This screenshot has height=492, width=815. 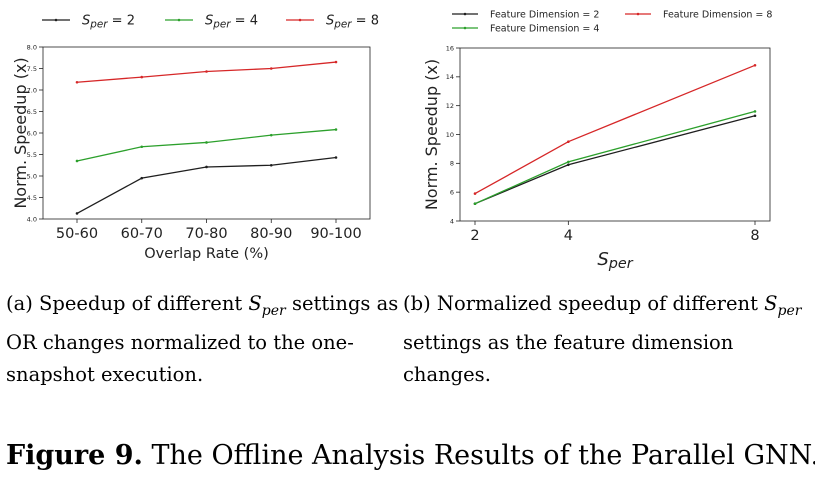 I want to click on caption-a-symbol: Sper, so click(x=267, y=305).